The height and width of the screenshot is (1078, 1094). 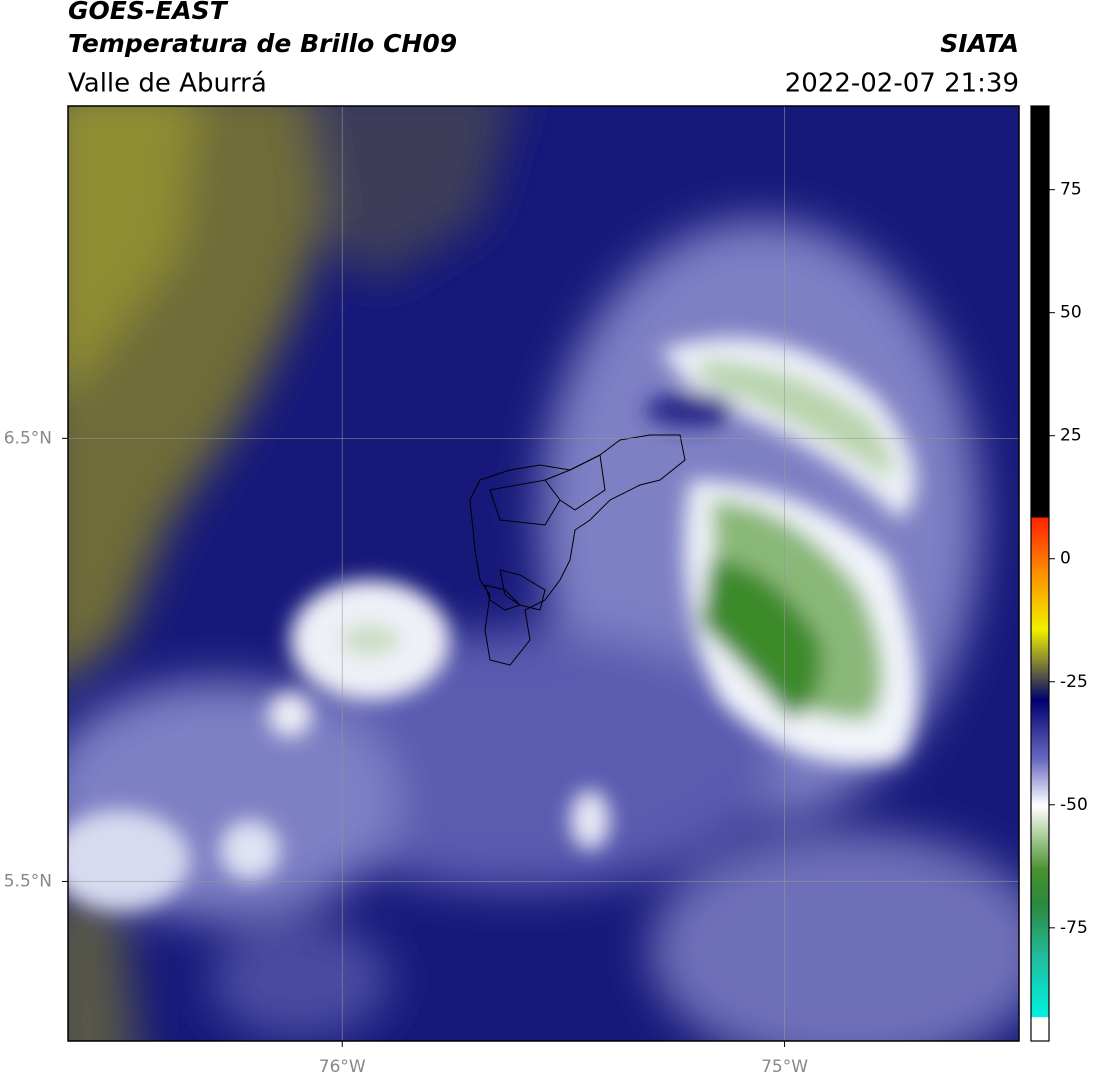 I want to click on y-tick-label: 5.5°N, so click(x=28, y=881).